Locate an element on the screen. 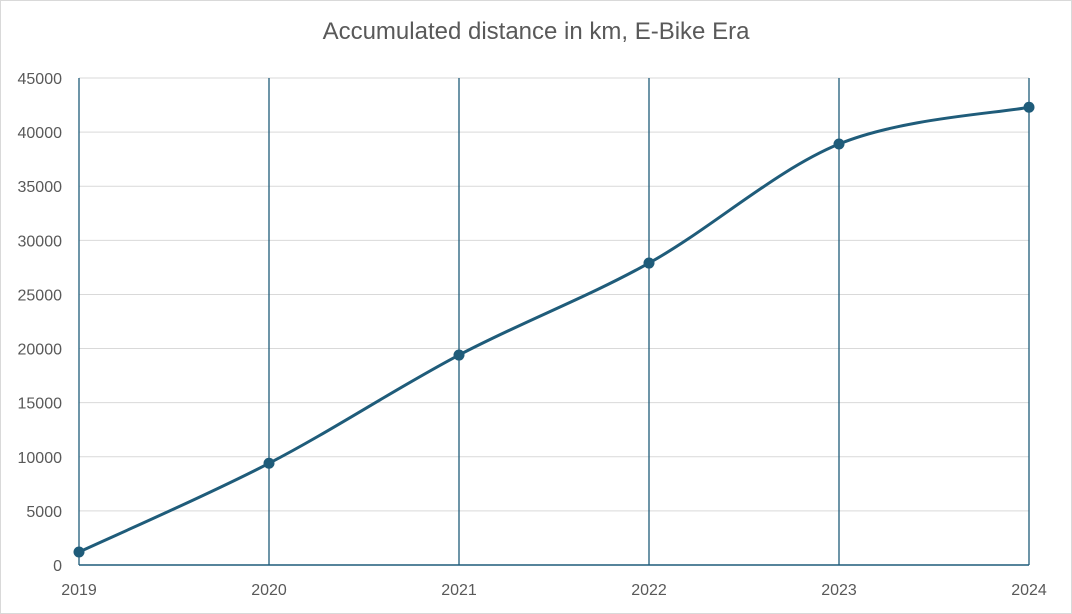  y-tick-label: 35000 is located at coordinates (40, 187).